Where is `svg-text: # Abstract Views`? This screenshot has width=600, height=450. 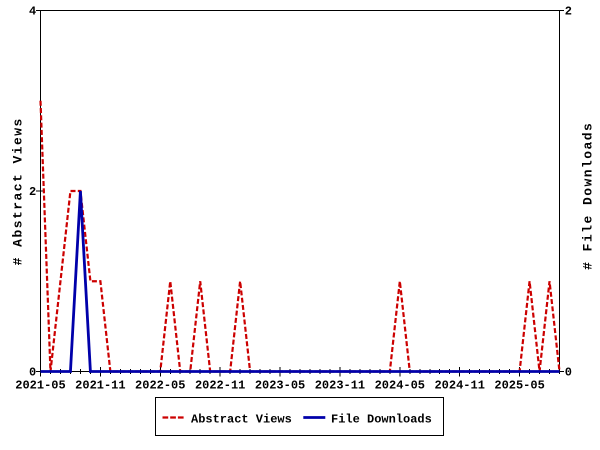
svg-text: # Abstract Views is located at coordinates (17, 191).